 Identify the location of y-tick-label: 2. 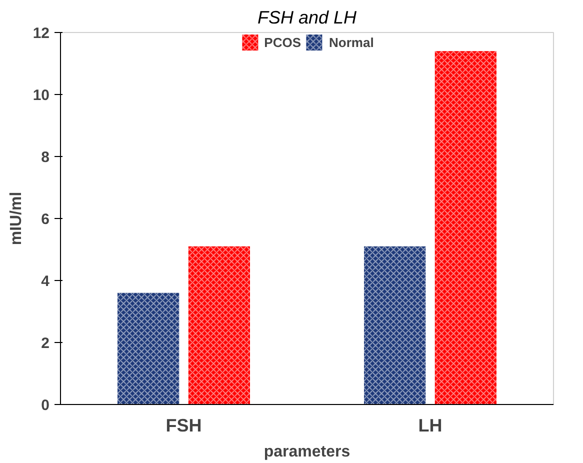
(45, 343).